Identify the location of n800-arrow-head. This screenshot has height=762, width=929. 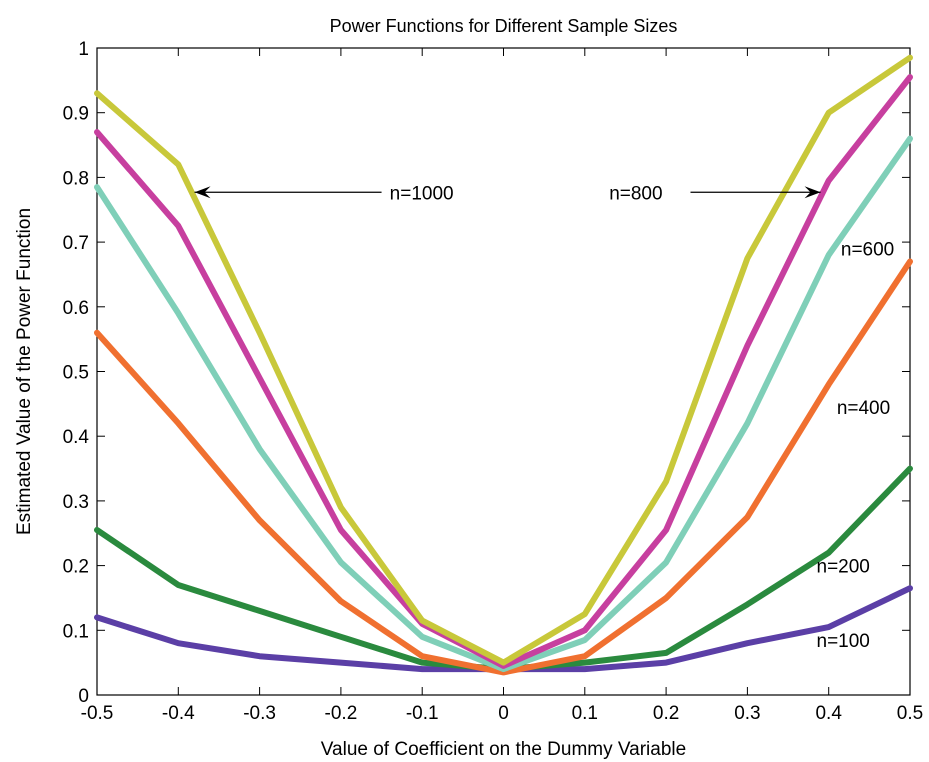
(812, 192).